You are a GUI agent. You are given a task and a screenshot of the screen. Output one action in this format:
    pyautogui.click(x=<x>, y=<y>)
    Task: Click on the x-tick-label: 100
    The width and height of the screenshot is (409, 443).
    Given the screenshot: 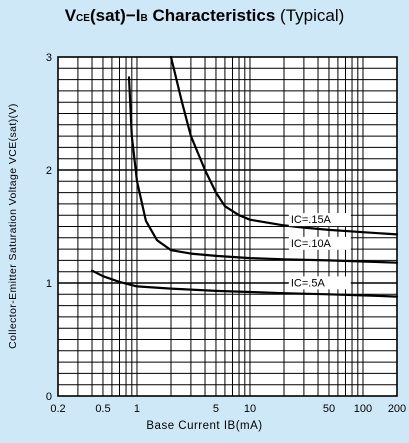 What is the action you would take?
    pyautogui.click(x=363, y=409)
    